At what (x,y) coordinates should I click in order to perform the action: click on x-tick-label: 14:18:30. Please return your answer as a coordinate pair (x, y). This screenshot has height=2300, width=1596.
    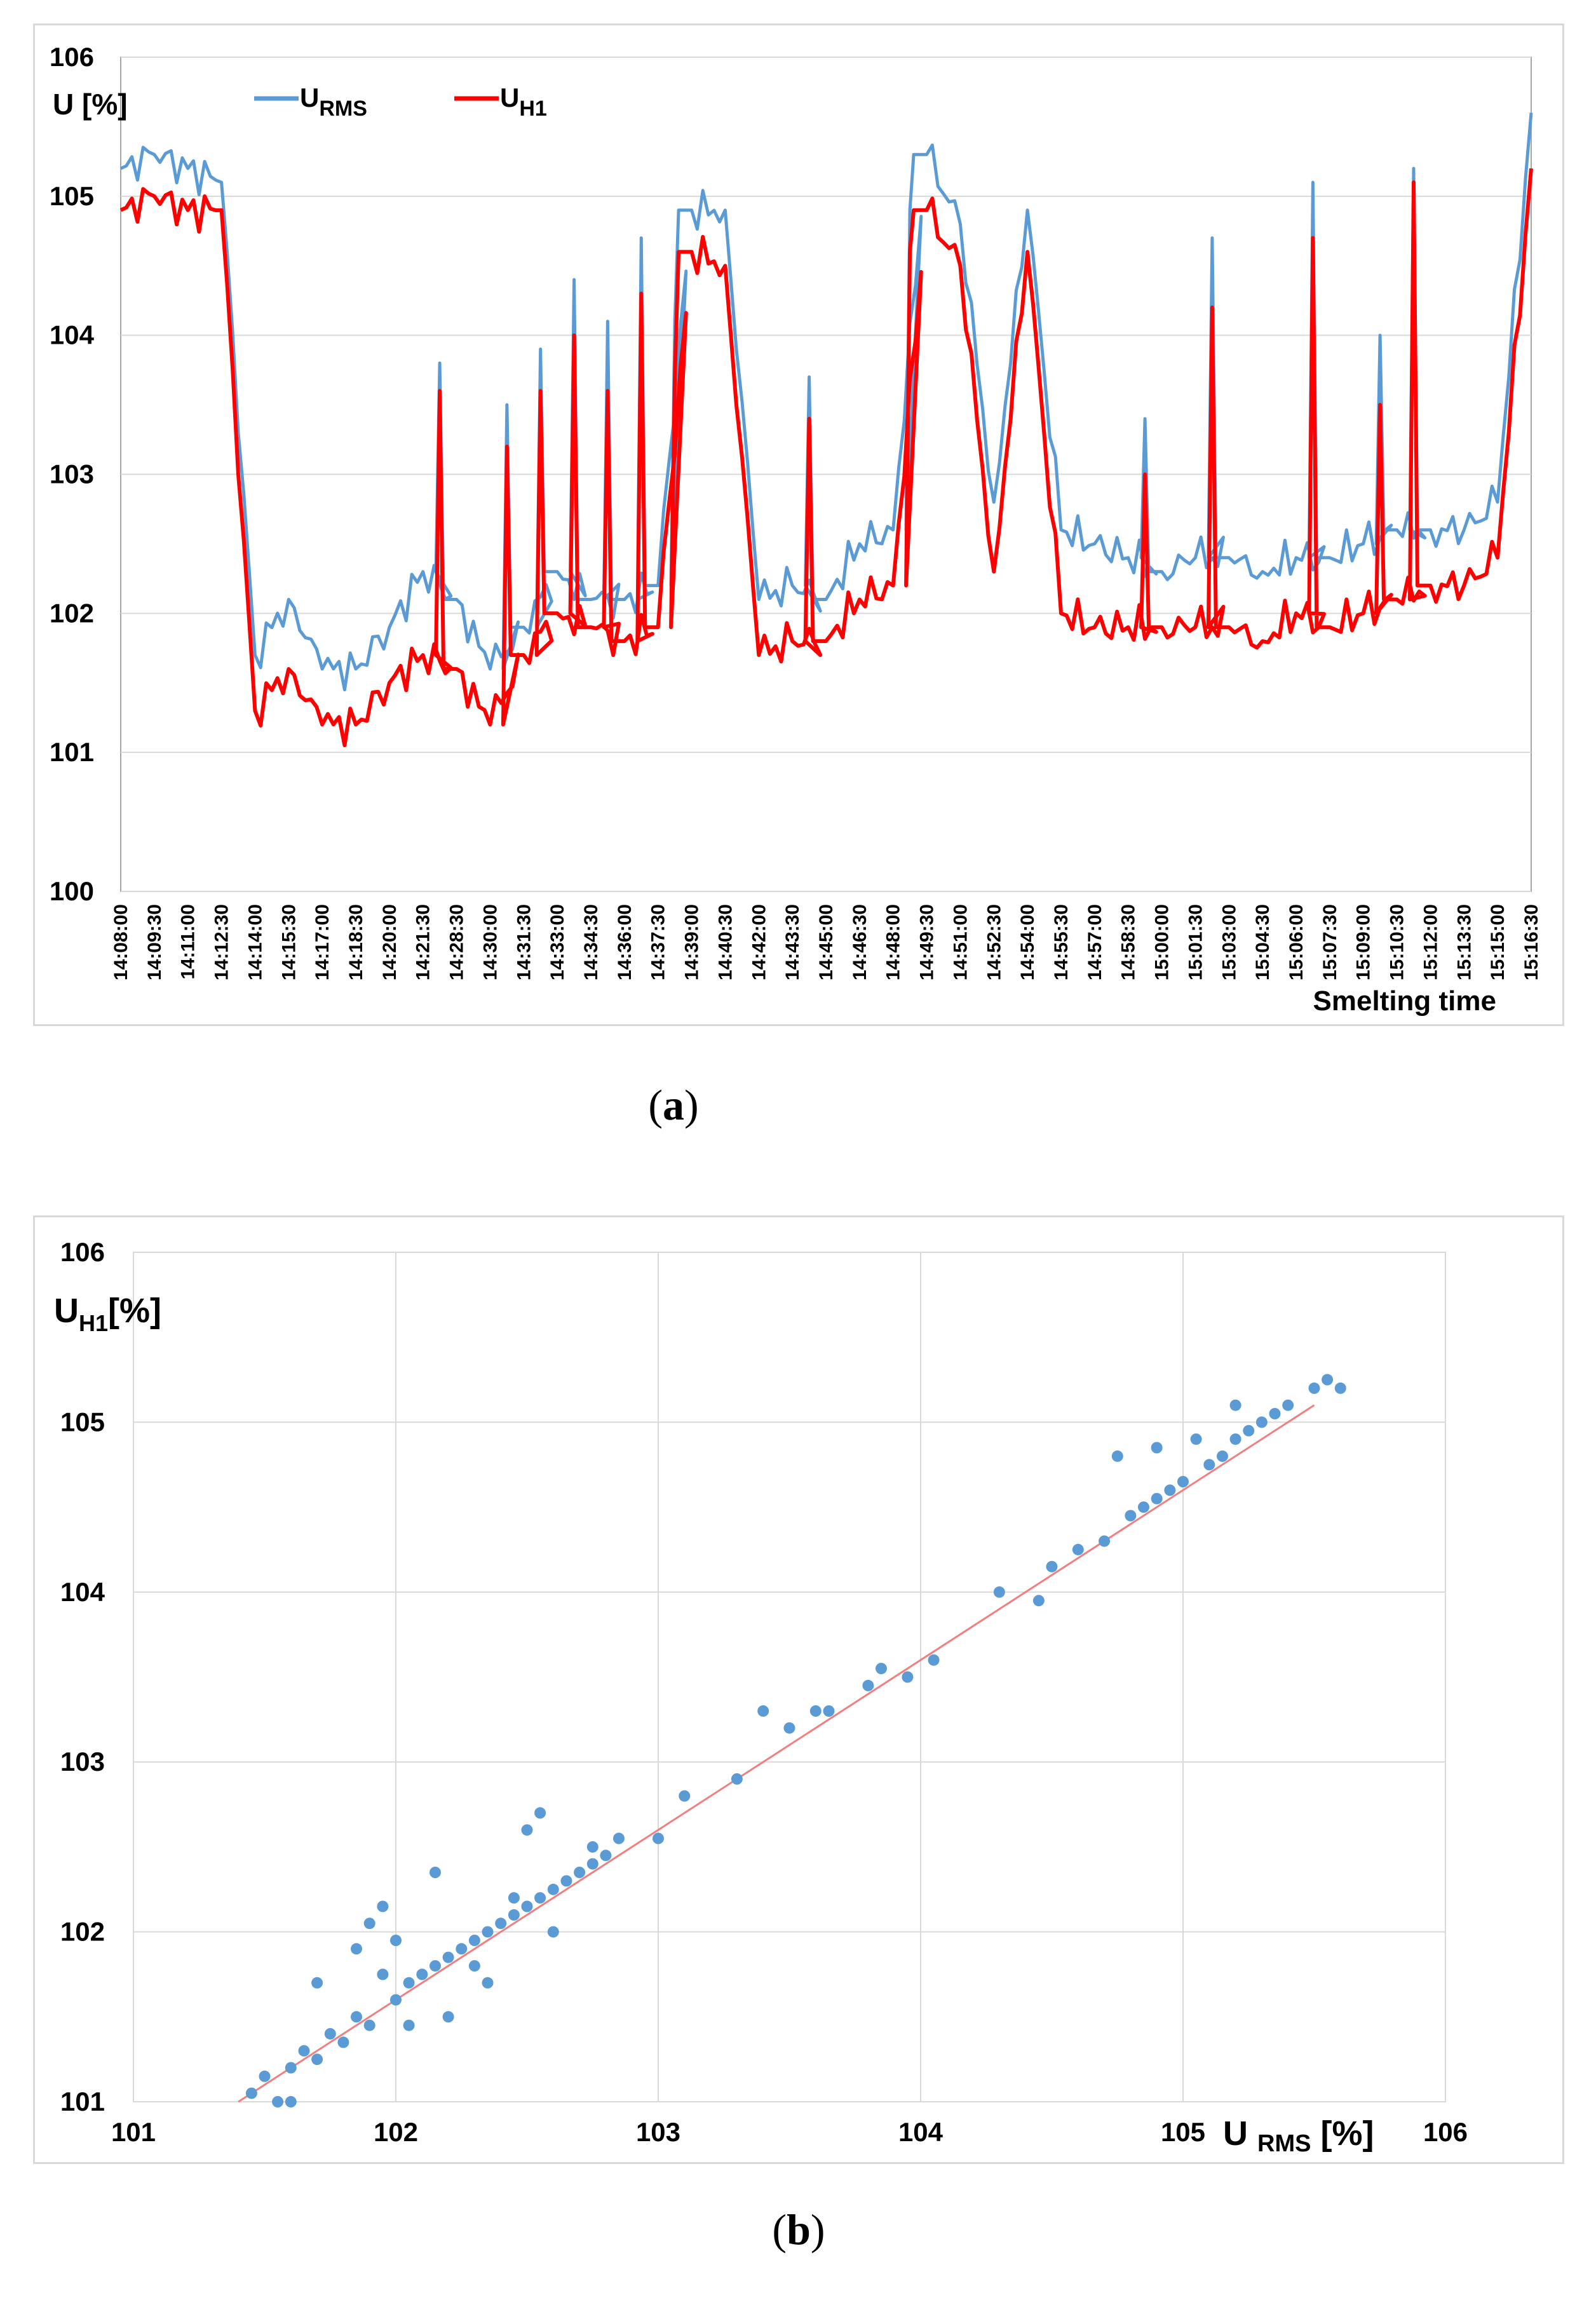
    Looking at the image, I should click on (357, 942).